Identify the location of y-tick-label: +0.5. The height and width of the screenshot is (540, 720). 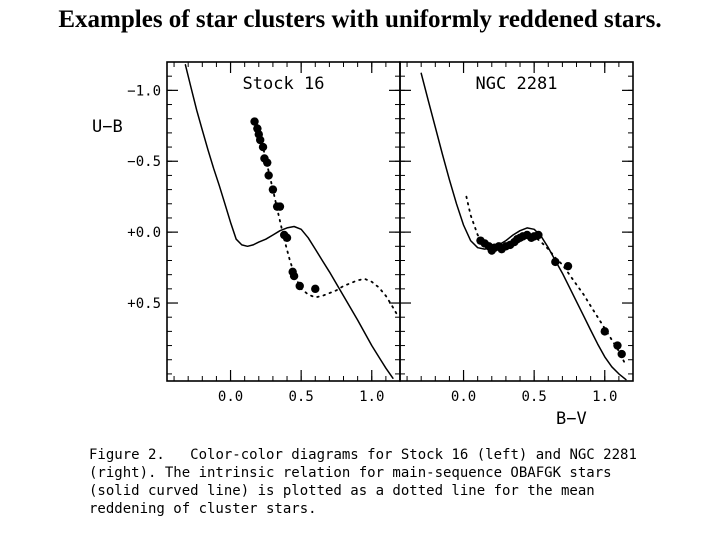
(144, 304).